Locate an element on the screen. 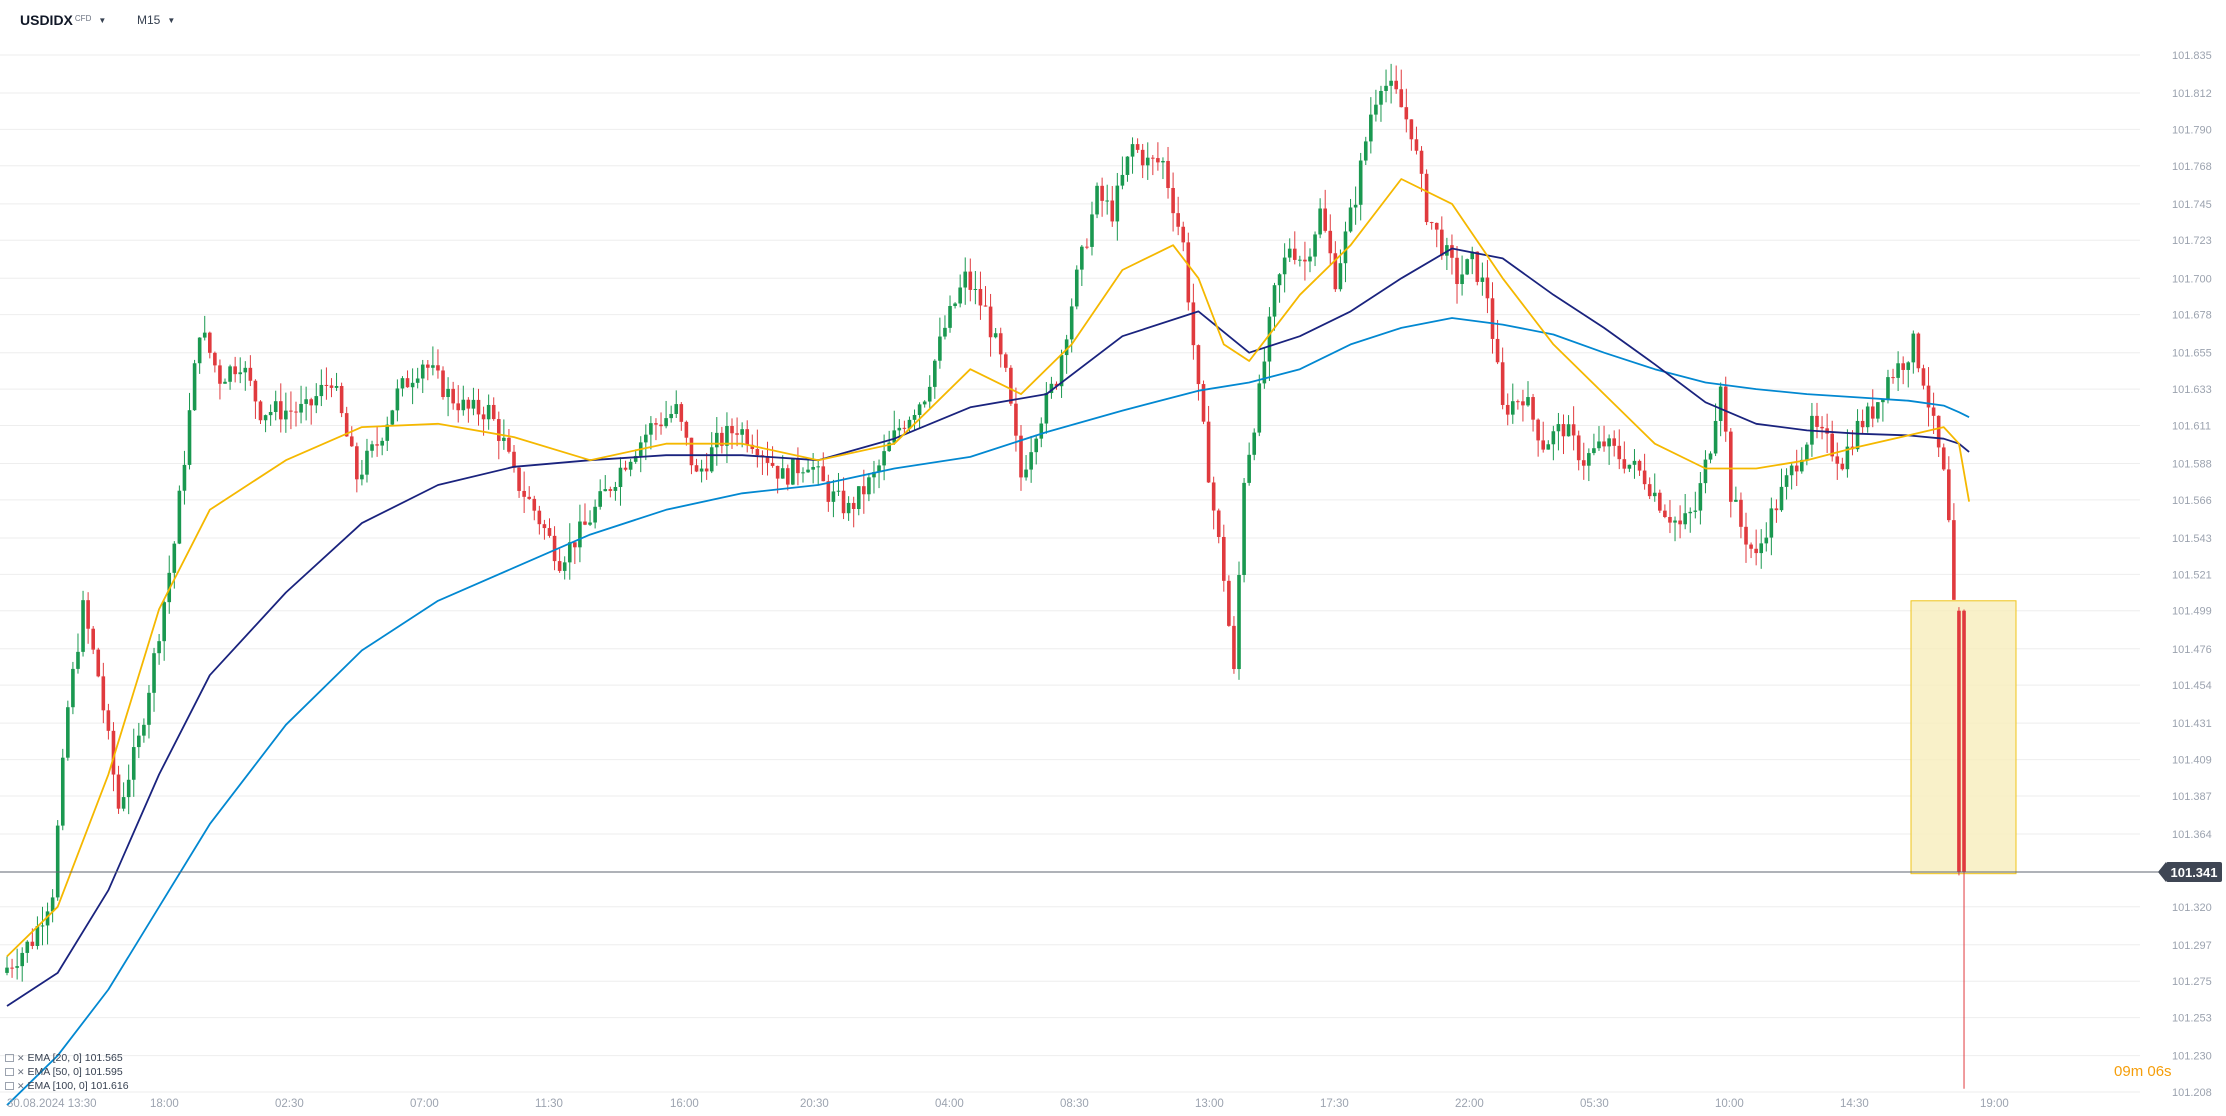 Image resolution: width=2226 pixels, height=1116 pixels. legend-label: EMA [20, 0] 101.565 is located at coordinates (75, 1058).